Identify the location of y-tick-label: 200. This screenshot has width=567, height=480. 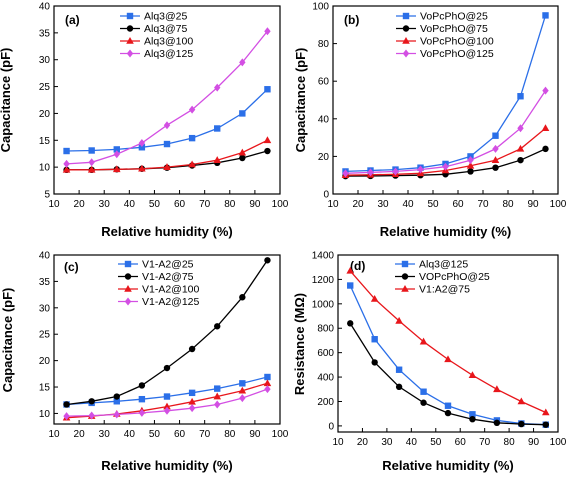
(325, 402).